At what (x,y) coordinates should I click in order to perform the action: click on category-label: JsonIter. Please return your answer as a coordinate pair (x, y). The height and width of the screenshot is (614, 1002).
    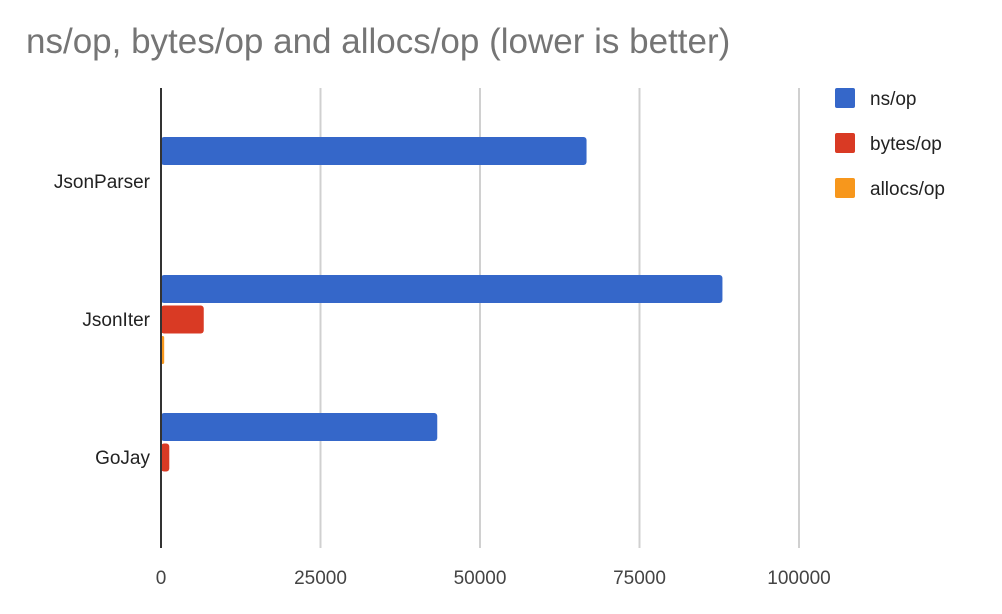
    Looking at the image, I should click on (116, 320).